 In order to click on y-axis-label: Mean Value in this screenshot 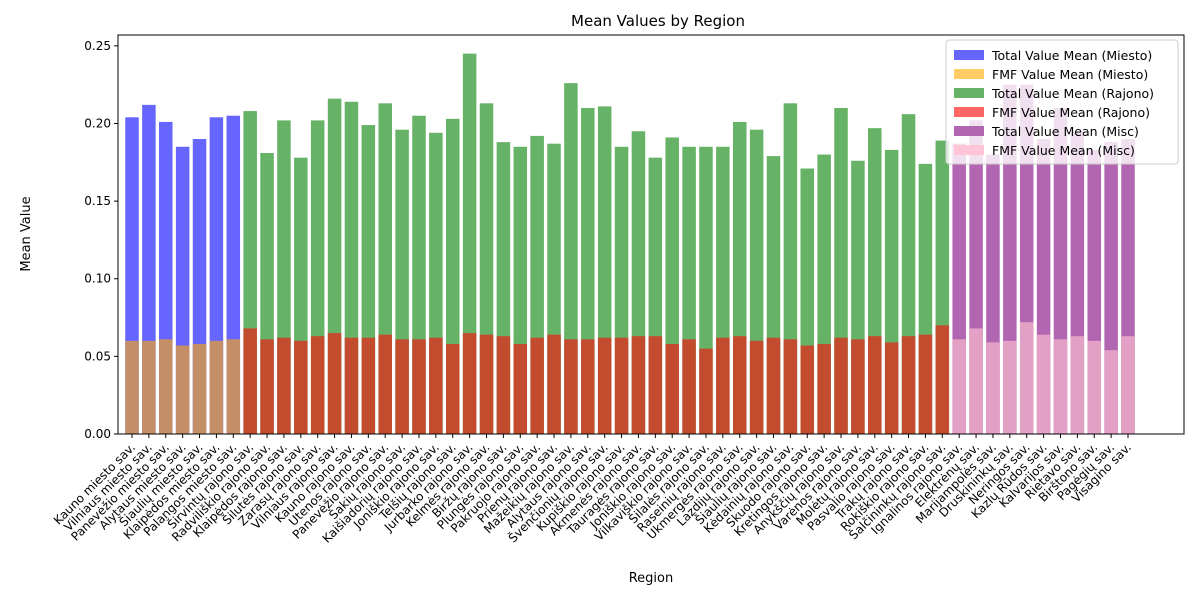, I will do `click(26, 233)`.